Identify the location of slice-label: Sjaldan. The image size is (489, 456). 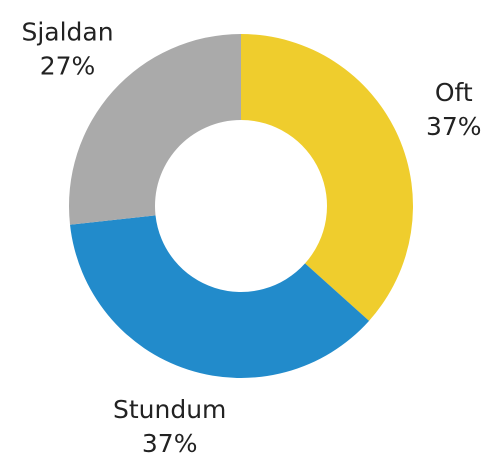
(67, 31).